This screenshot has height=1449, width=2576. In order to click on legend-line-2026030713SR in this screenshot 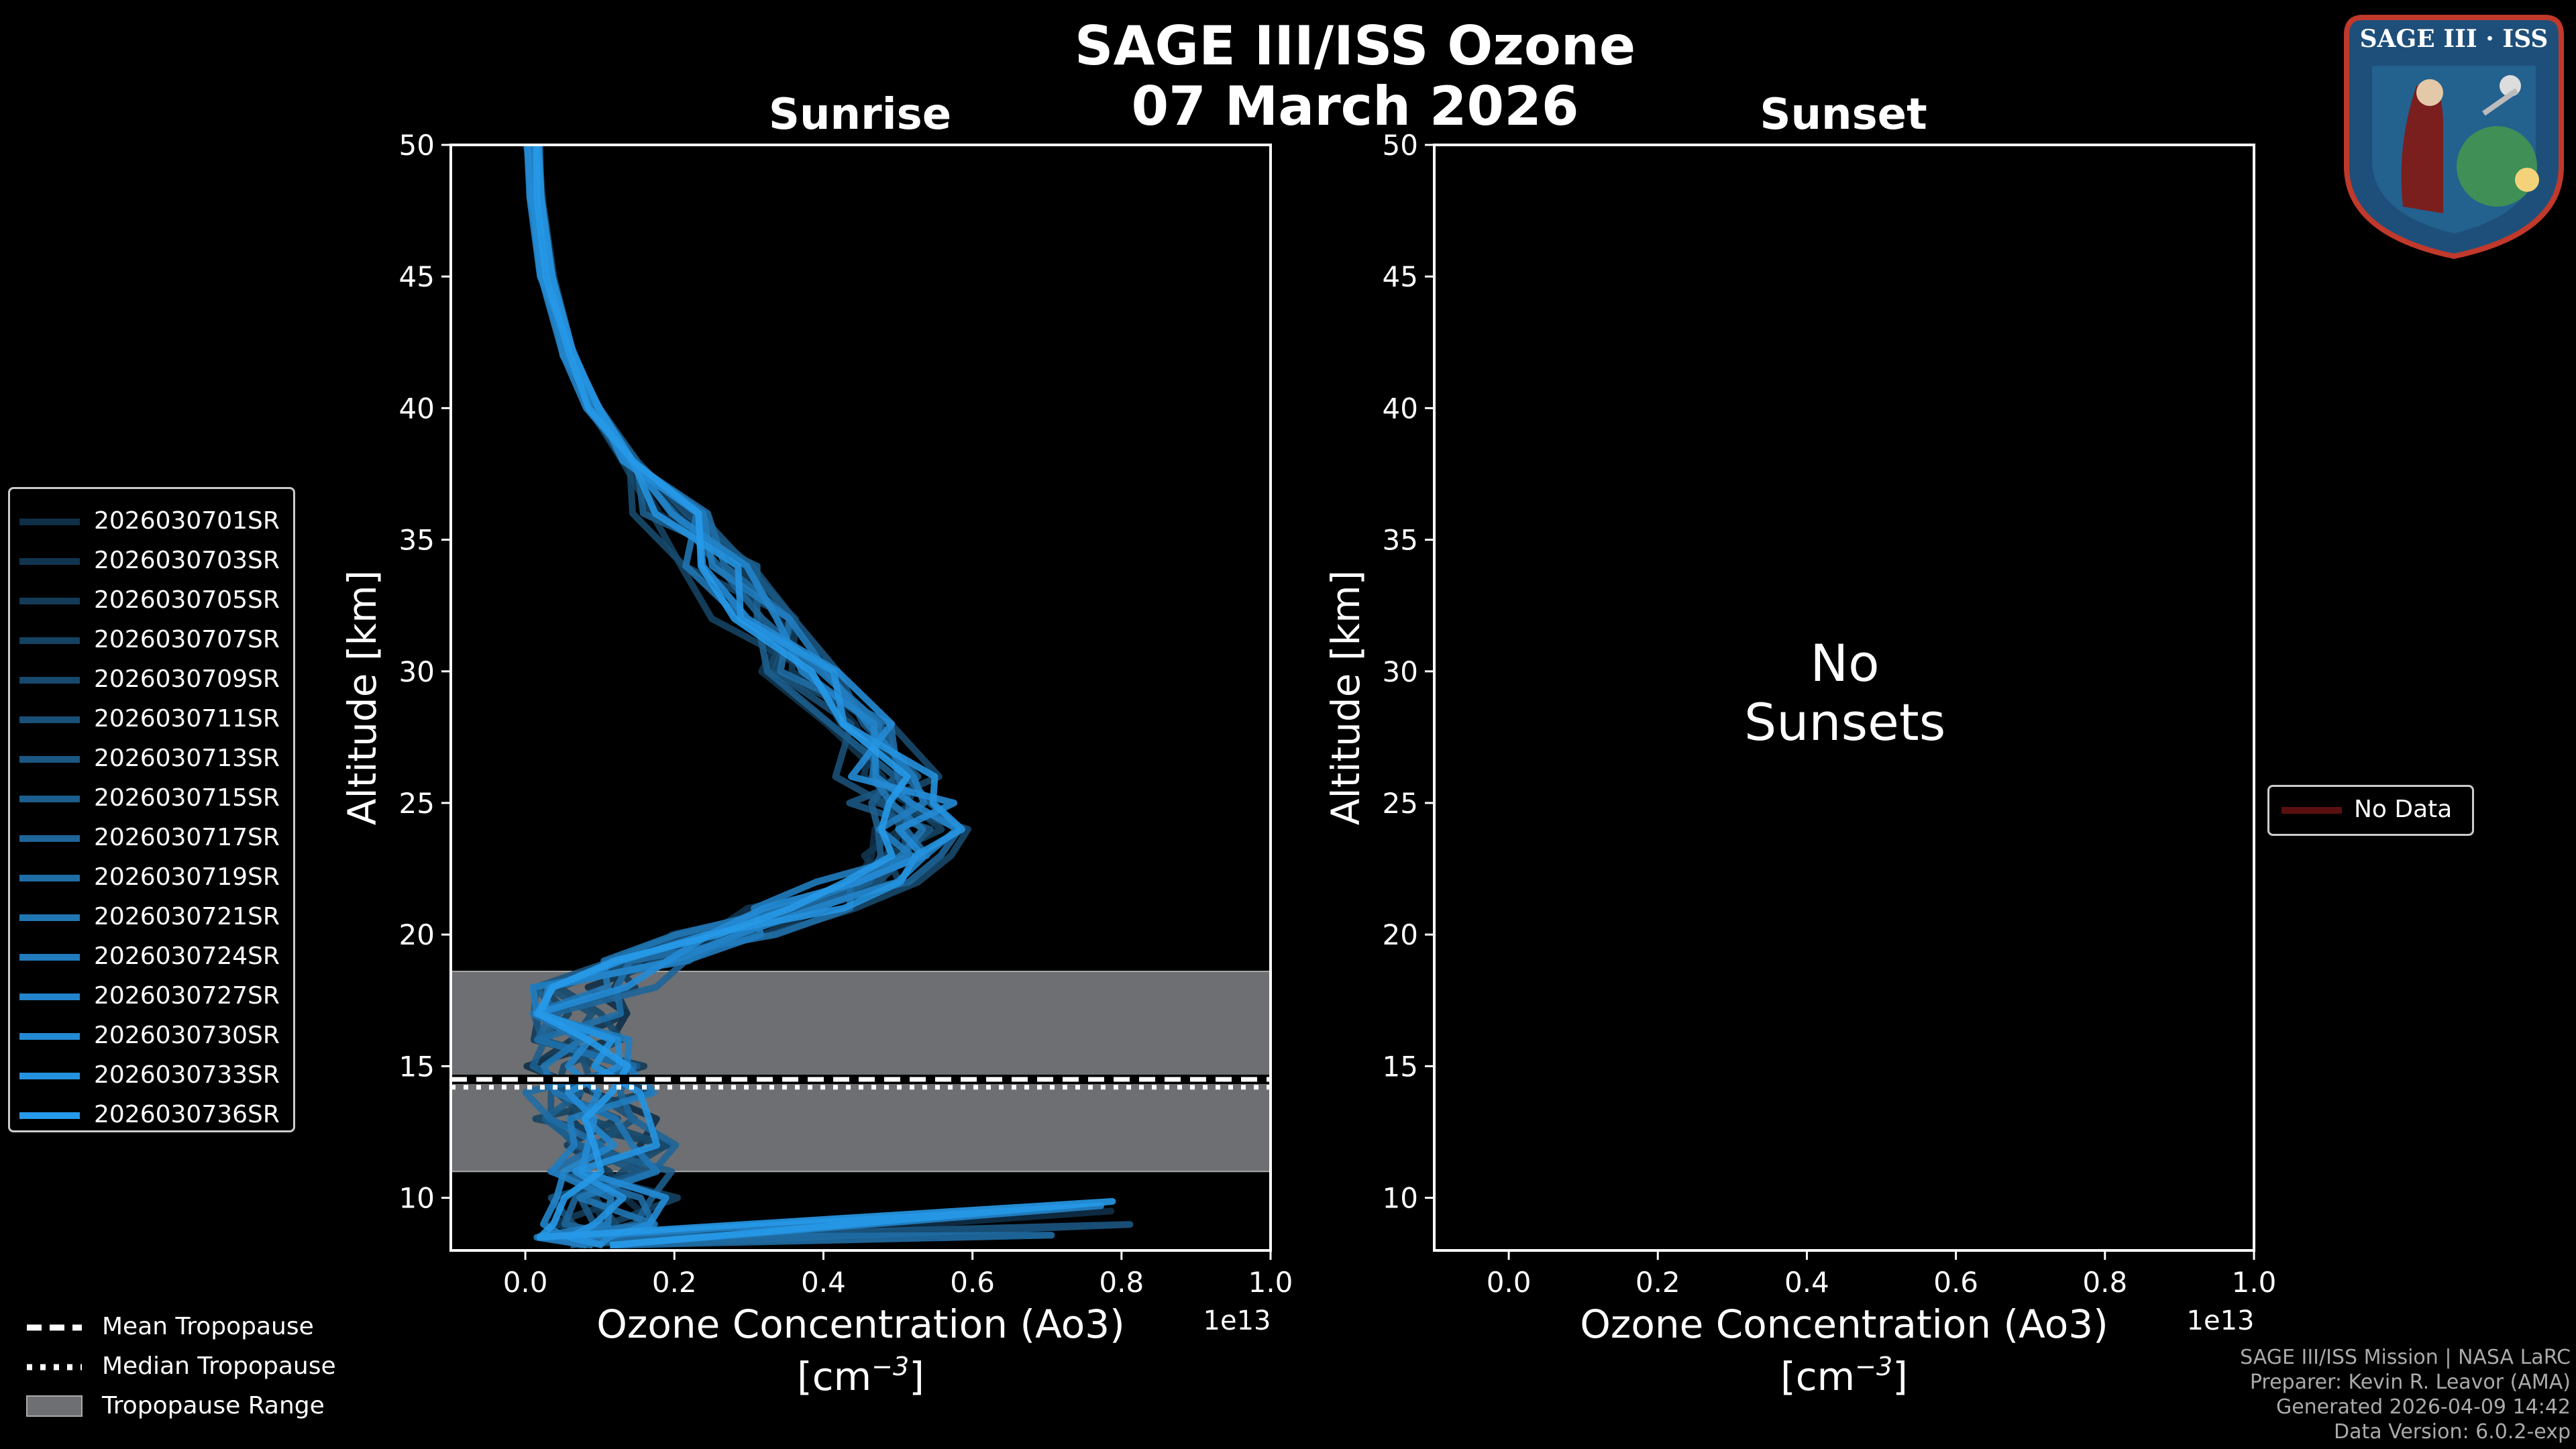, I will do `click(49, 759)`.